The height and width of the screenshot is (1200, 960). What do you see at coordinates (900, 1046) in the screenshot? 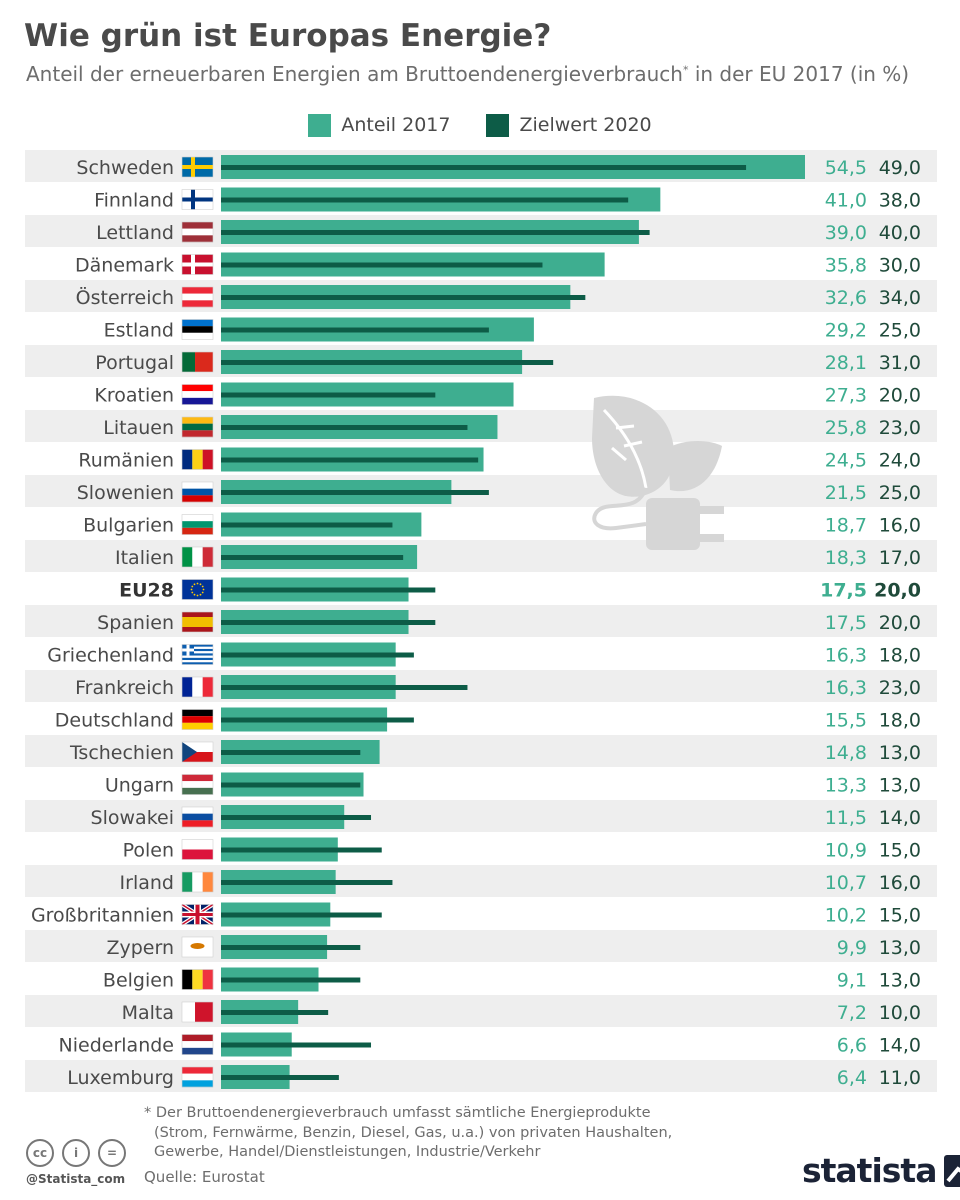
I see `value-2020-niederlande: 14,0` at bounding box center [900, 1046].